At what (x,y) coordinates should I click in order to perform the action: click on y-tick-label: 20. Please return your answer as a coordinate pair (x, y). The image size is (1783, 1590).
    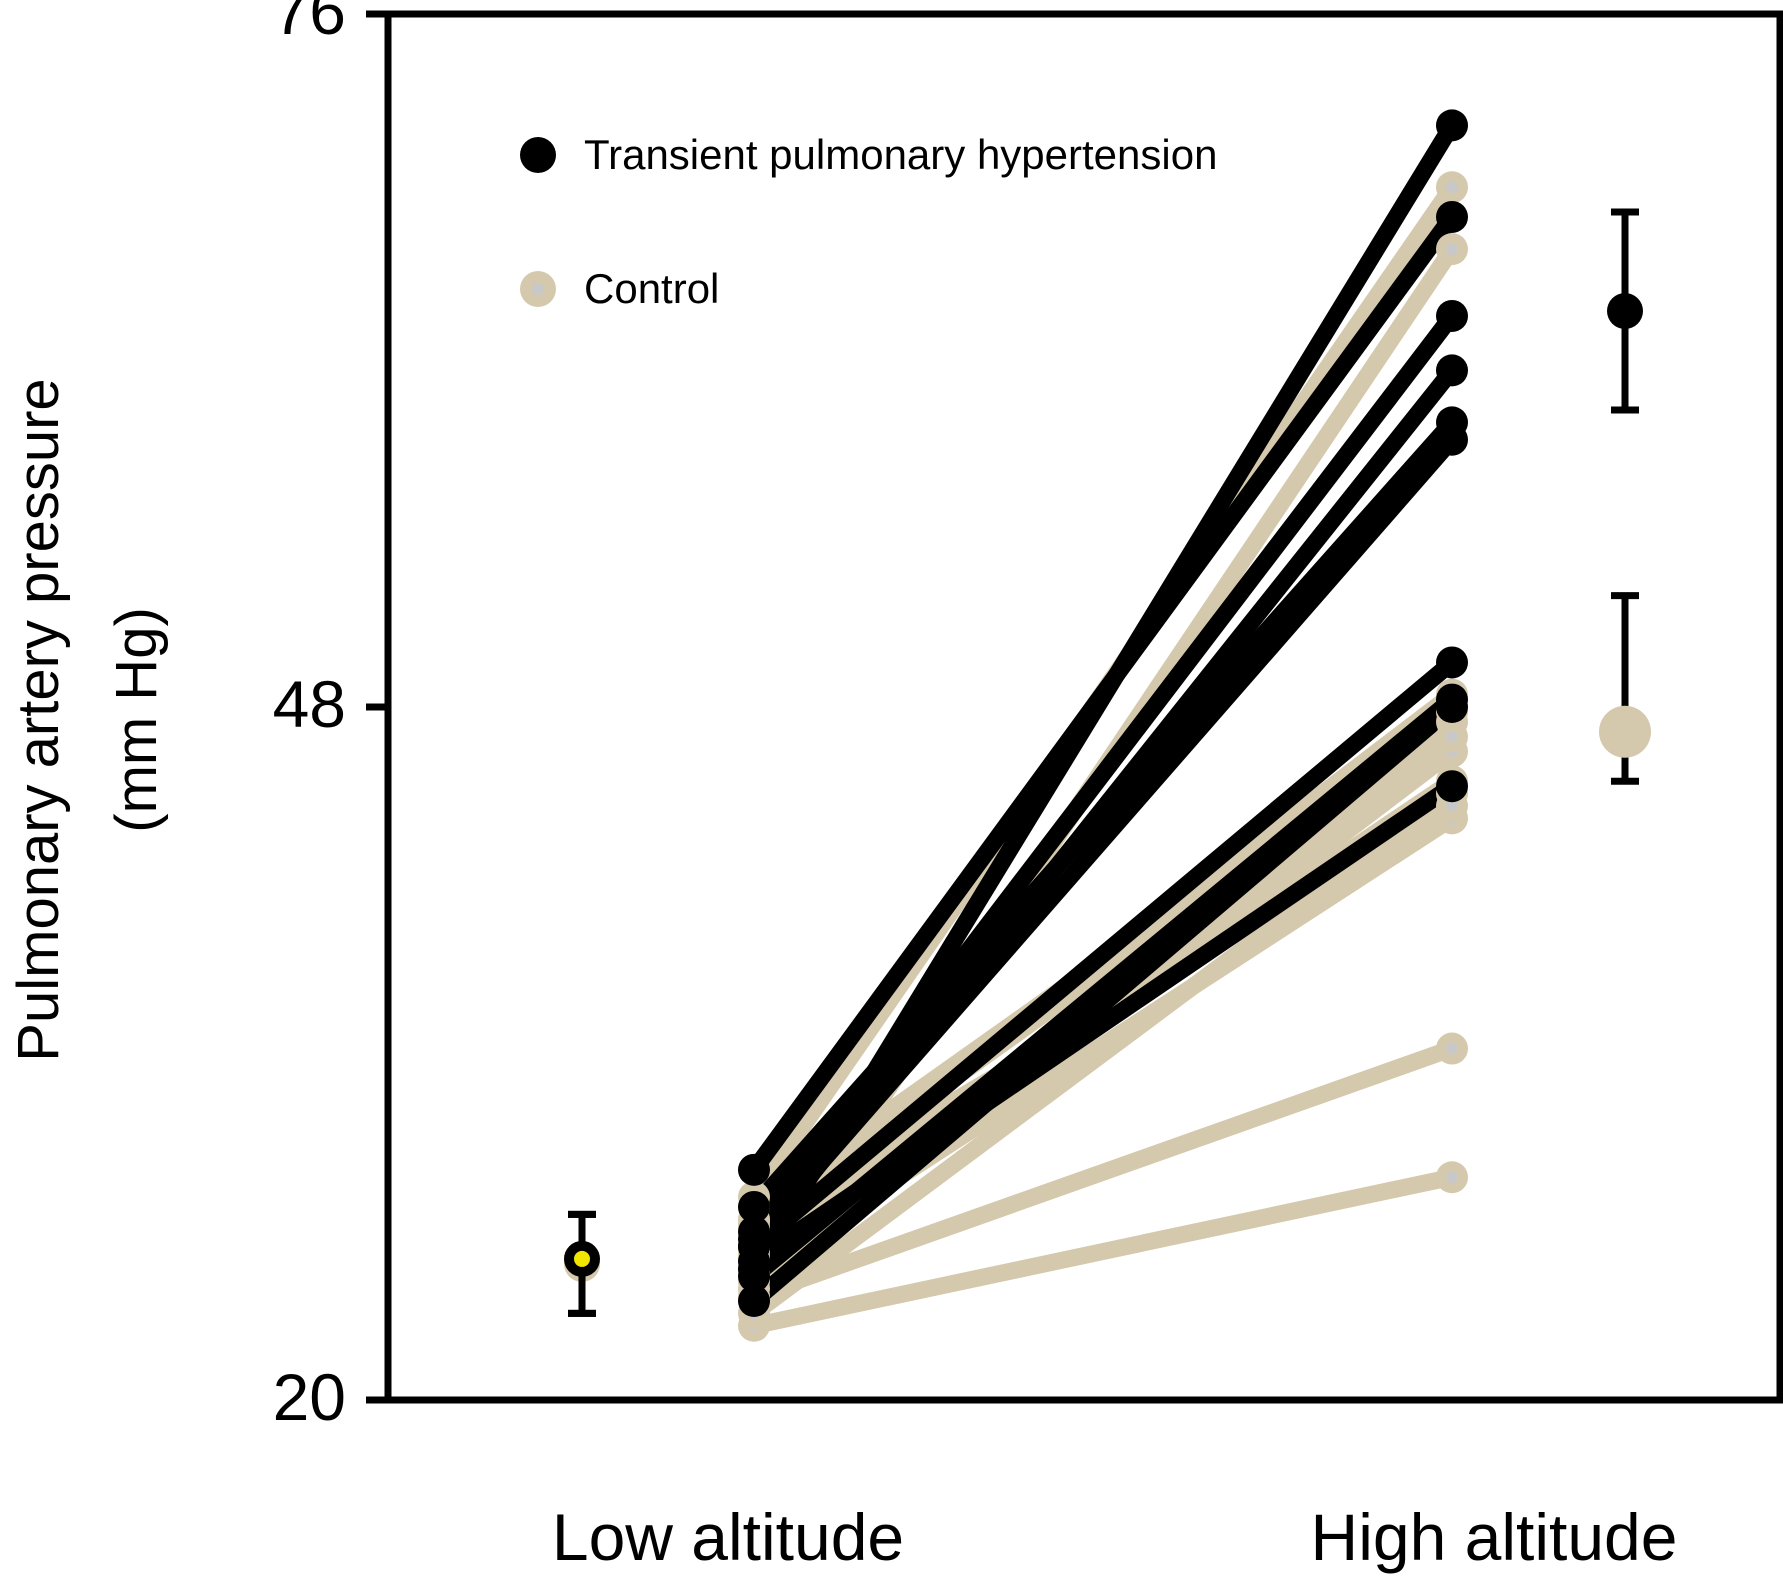
    Looking at the image, I should click on (309, 1397).